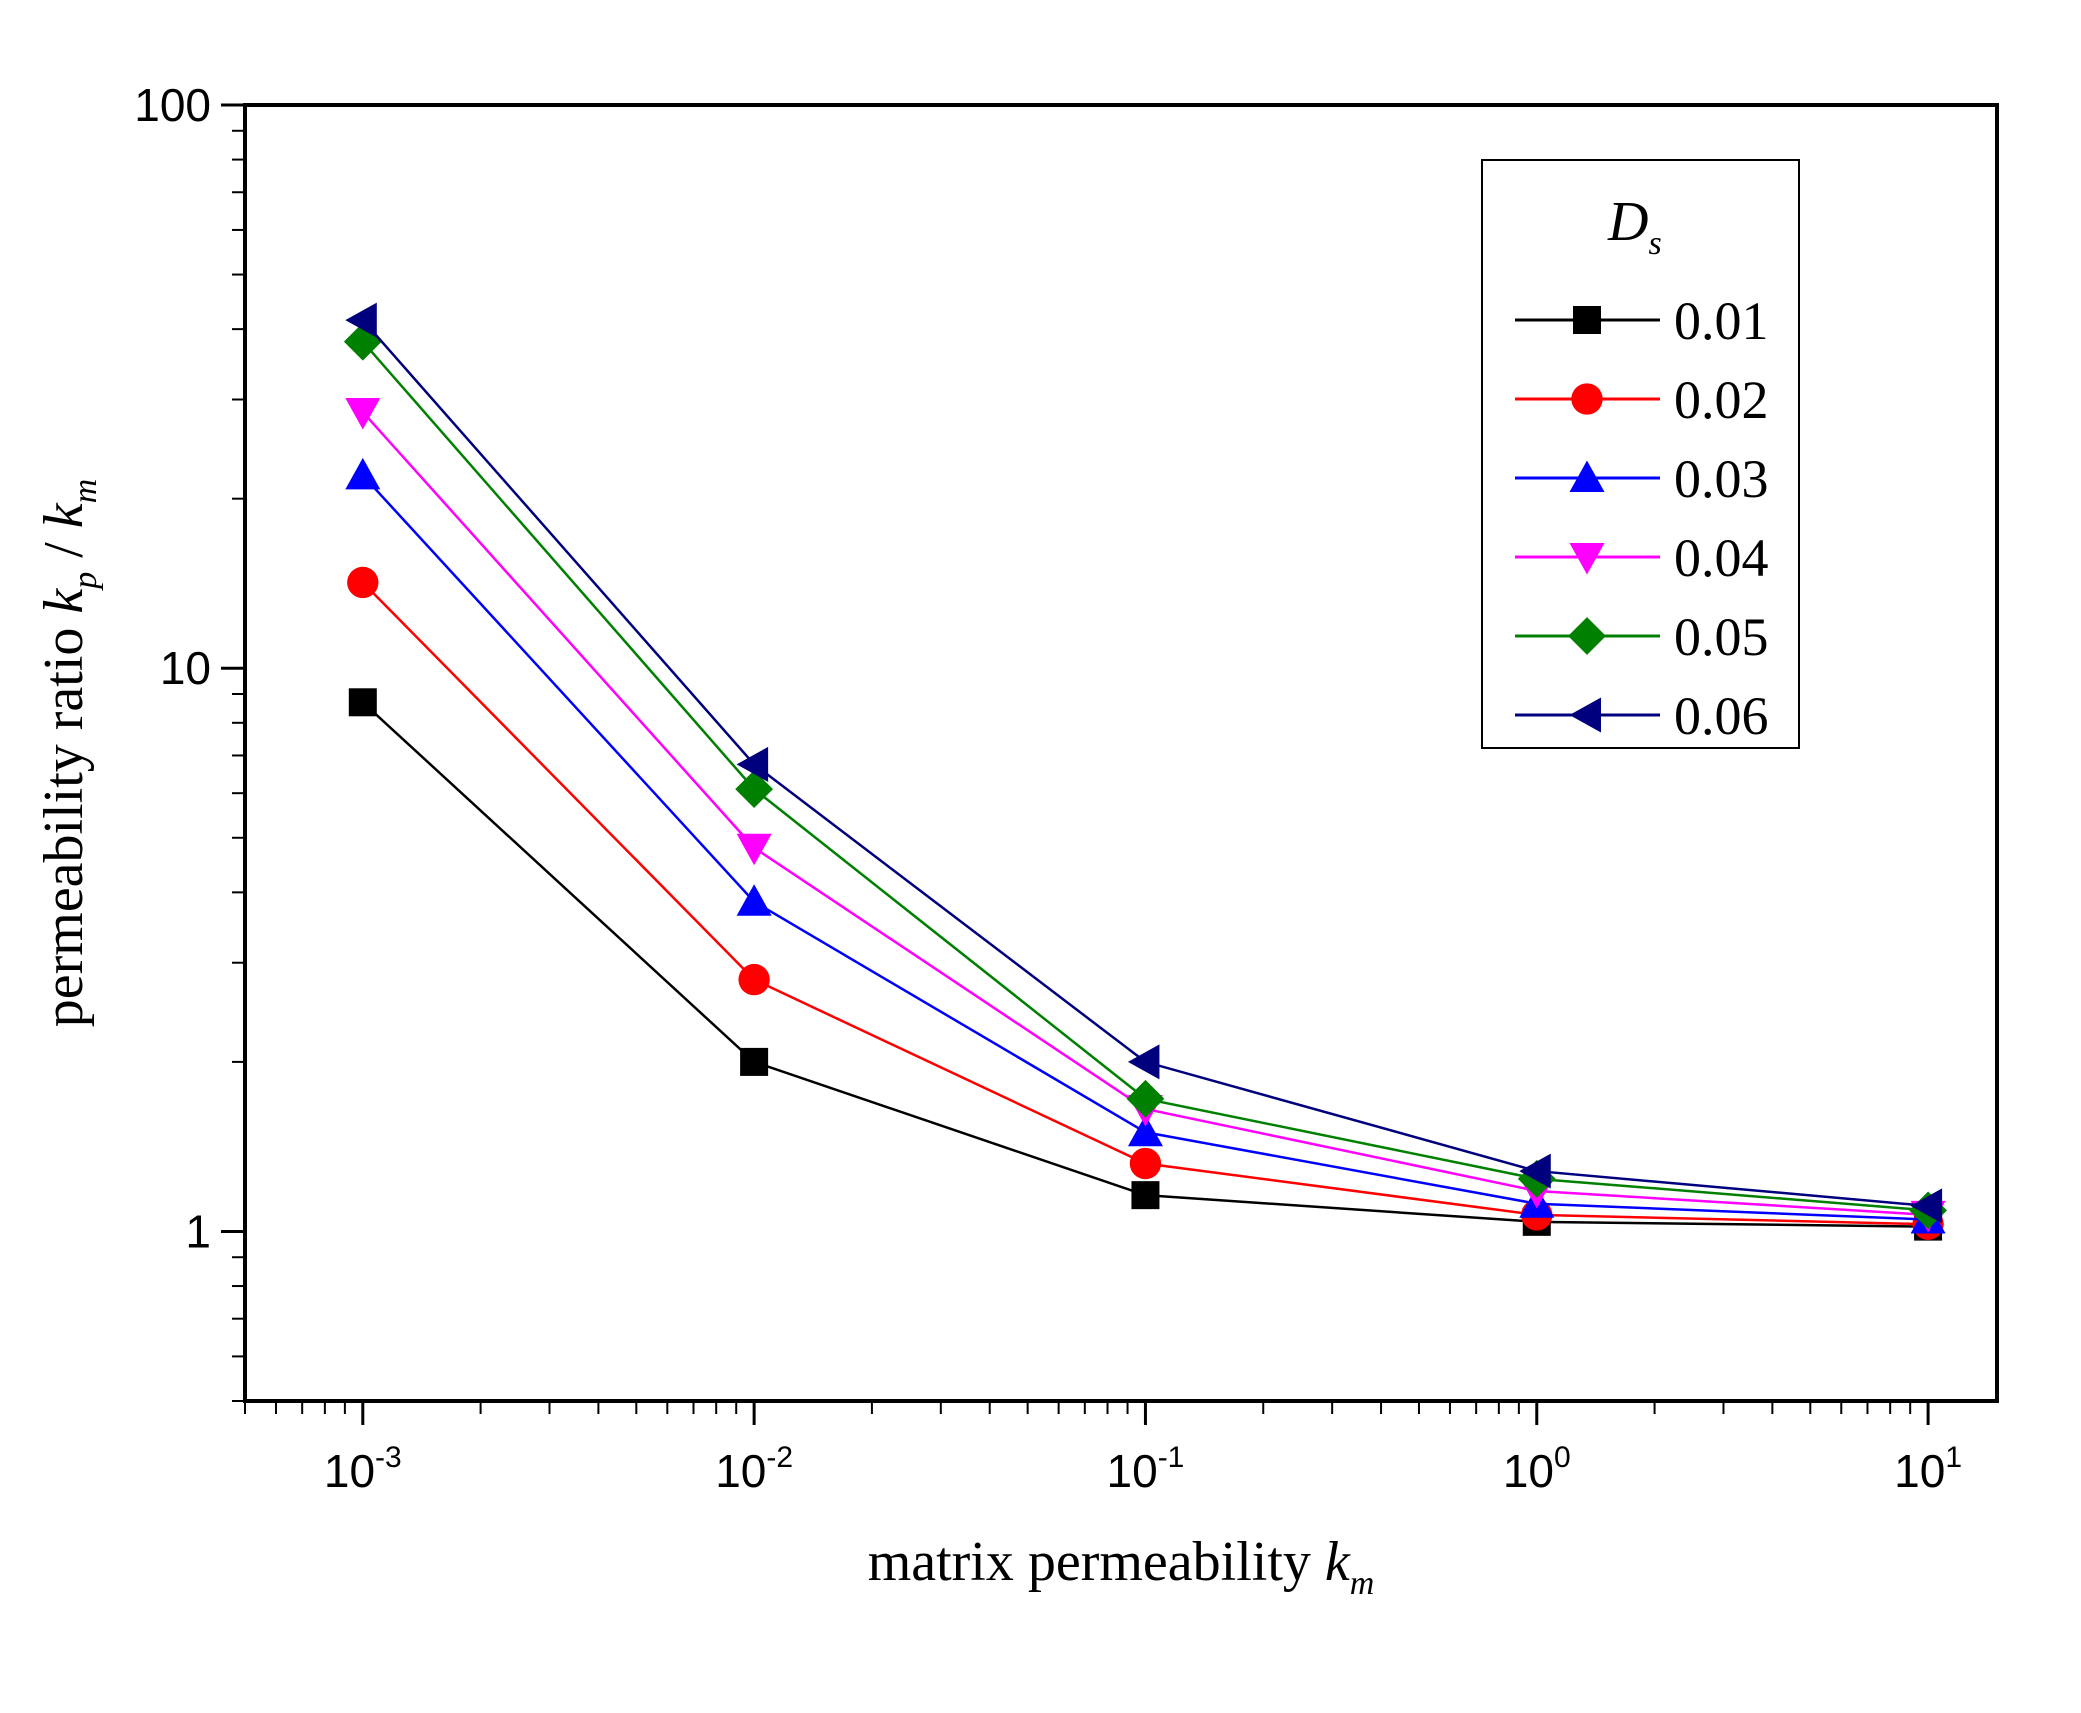 The height and width of the screenshot is (1713, 2081). What do you see at coordinates (172, 105) in the screenshot?
I see `y-tick-label: 100` at bounding box center [172, 105].